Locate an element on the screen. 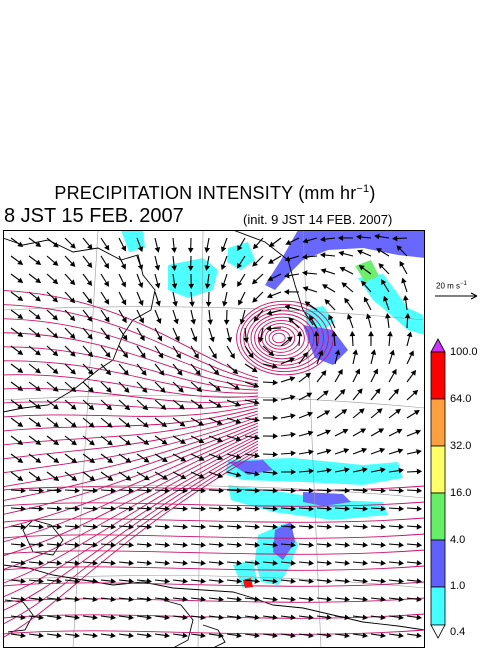 Image resolution: width=500 pixels, height=650 pixels. scale-tick-label: 4.0 is located at coordinates (458, 540).